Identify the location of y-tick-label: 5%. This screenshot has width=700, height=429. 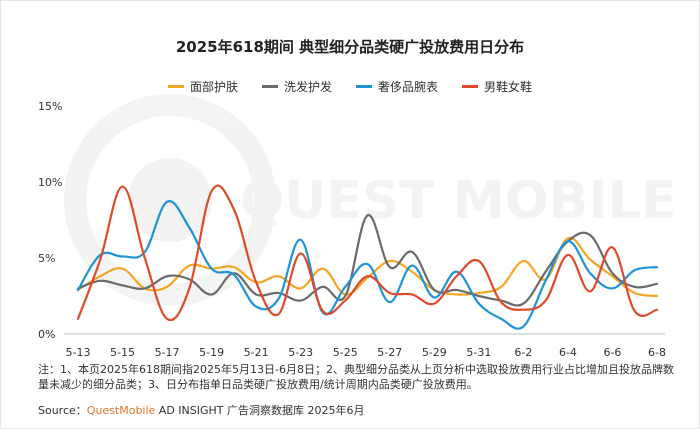
(46, 258).